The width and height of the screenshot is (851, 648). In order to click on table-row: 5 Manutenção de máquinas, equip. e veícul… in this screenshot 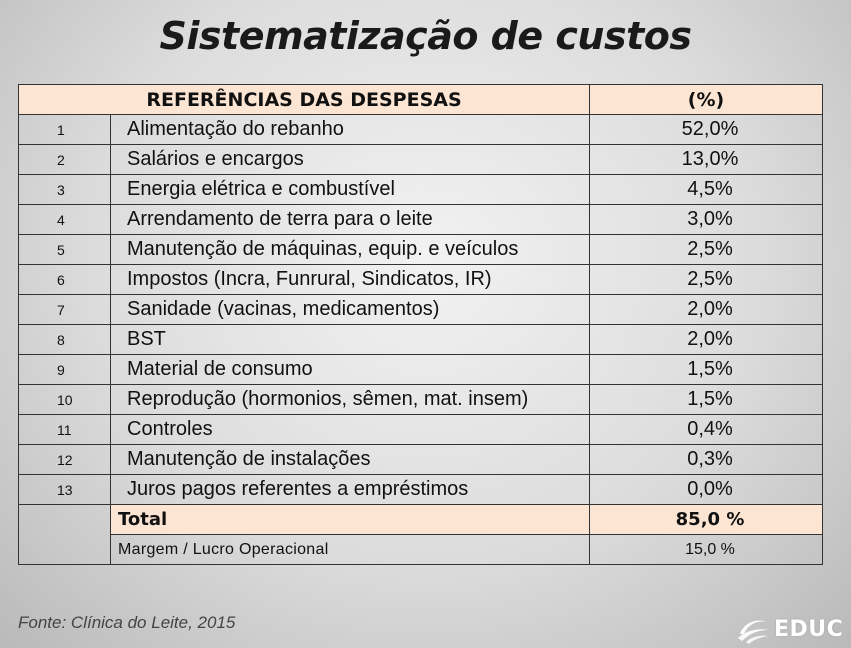, I will do `click(420, 249)`.